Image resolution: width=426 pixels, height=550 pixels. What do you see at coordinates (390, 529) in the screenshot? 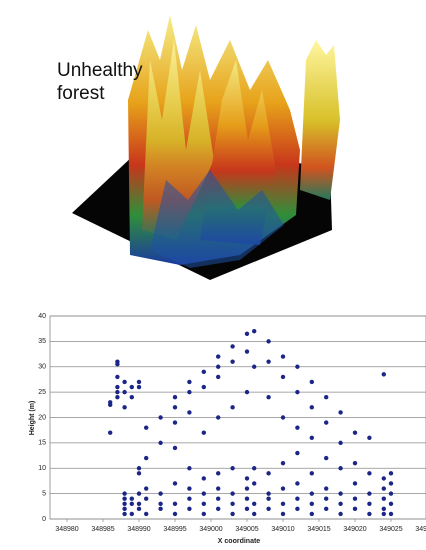
I see `x-tick-label: 349025` at bounding box center [390, 529].